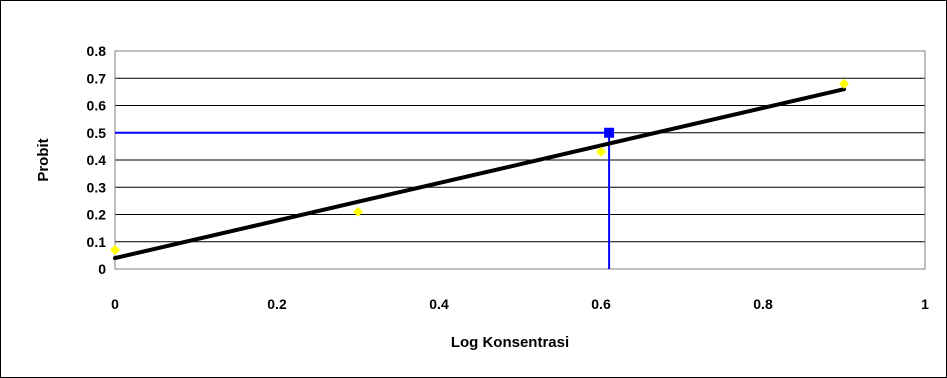  What do you see at coordinates (97, 51) in the screenshot?
I see `y-tick-label: 0.8` at bounding box center [97, 51].